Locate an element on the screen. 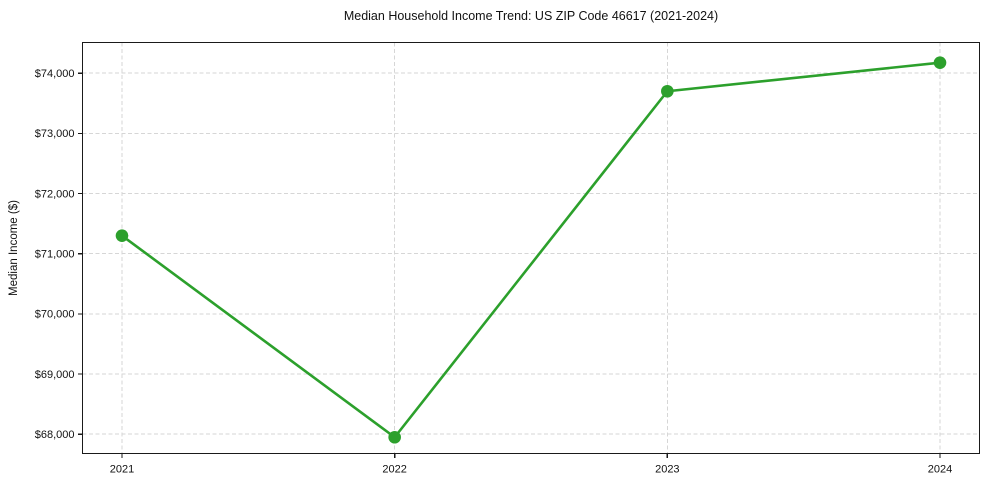 The image size is (989, 490). y-axis-label: Median Income ($) is located at coordinates (14, 248).